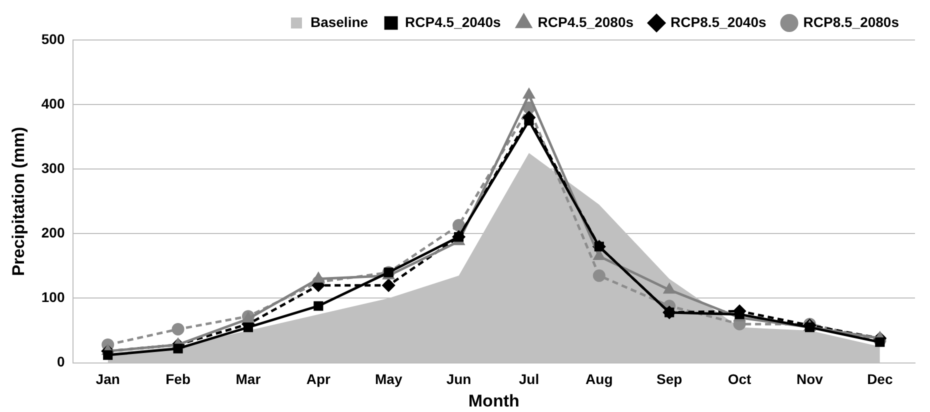 The image size is (930, 412). Describe the element at coordinates (880, 379) in the screenshot. I see `x-tick-label: Dec` at that location.